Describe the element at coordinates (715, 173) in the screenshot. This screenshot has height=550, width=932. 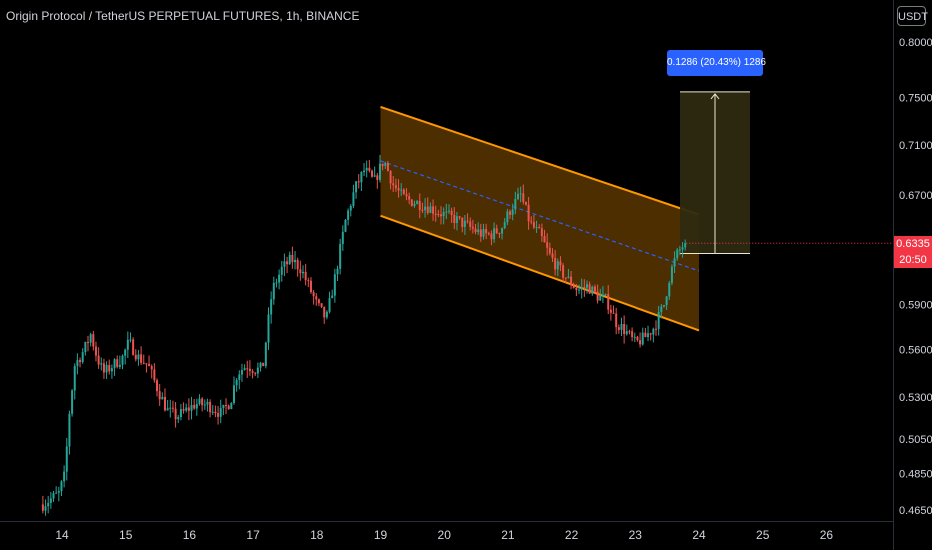
I see `price-range-measure` at that location.